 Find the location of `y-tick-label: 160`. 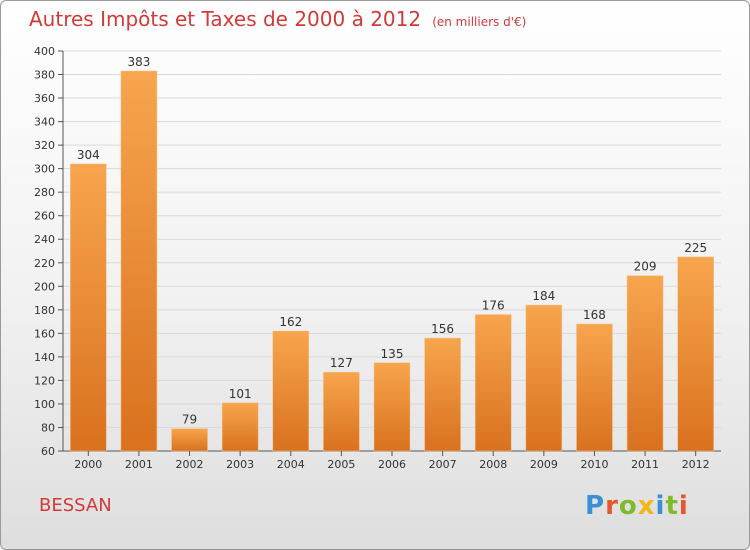

y-tick-label: 160 is located at coordinates (44, 333).